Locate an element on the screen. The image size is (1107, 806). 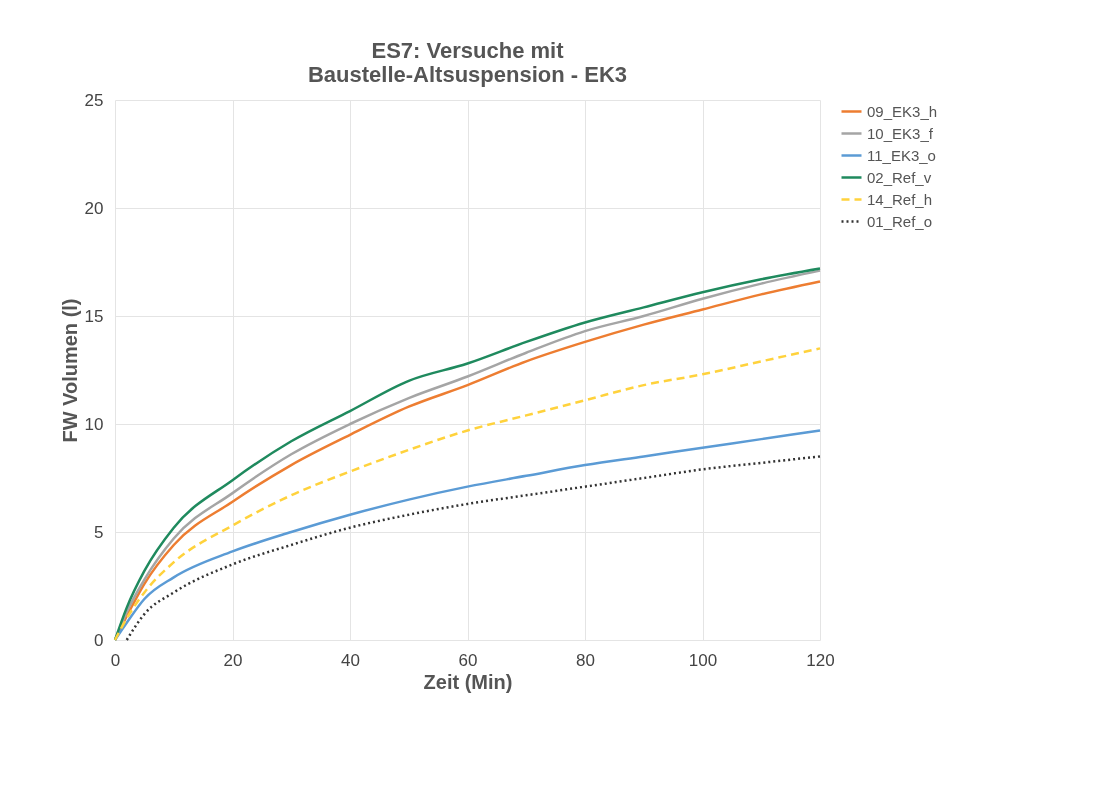
x-tick-label: 20 is located at coordinates (233, 660).